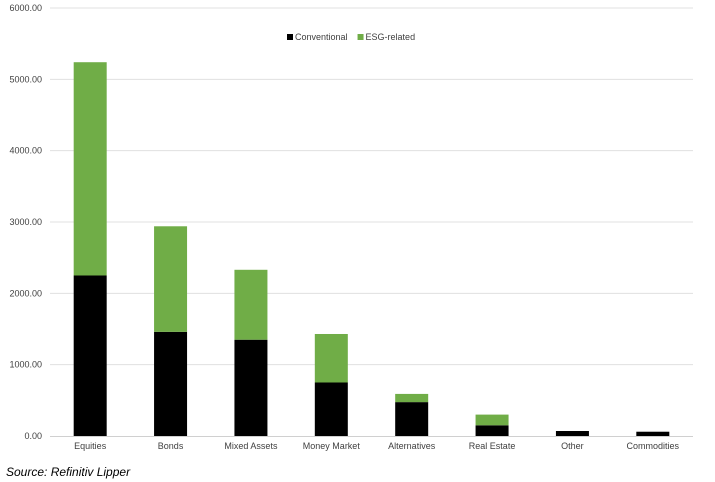 Image resolution: width=715 pixels, height=482 pixels. I want to click on legend-label: Conventional, so click(321, 37).